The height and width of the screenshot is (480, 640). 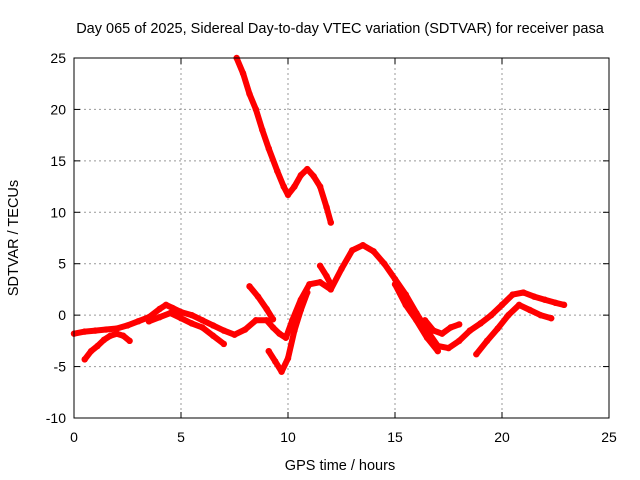 What do you see at coordinates (58, 58) in the screenshot?
I see `y-tick-label: 25` at bounding box center [58, 58].